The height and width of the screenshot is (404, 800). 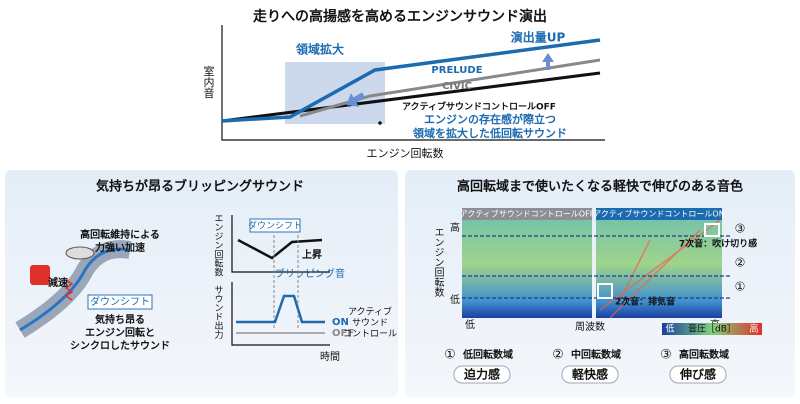 What do you see at coordinates (596, 354) in the screenshot?
I see `zone-name: 中回転数域` at bounding box center [596, 354].